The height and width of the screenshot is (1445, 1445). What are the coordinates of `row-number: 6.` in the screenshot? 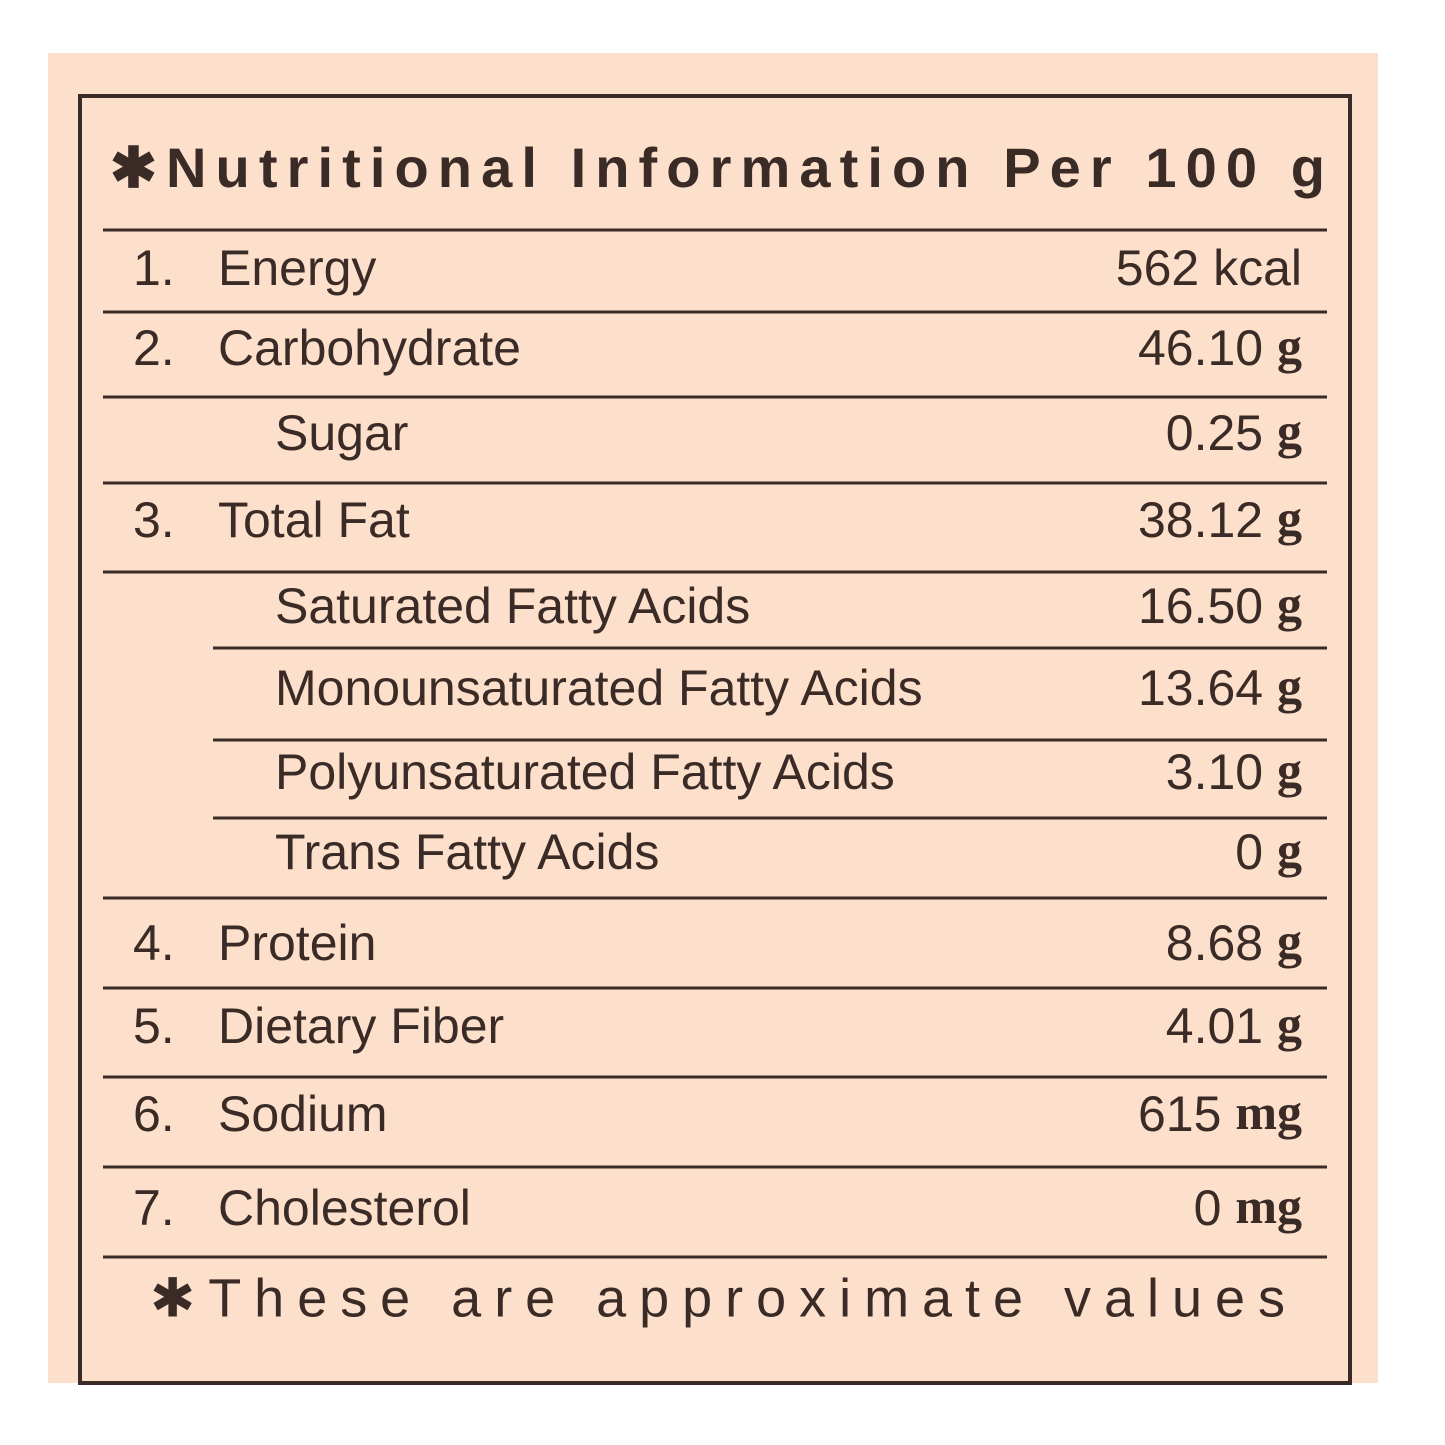 It's located at (154, 1114).